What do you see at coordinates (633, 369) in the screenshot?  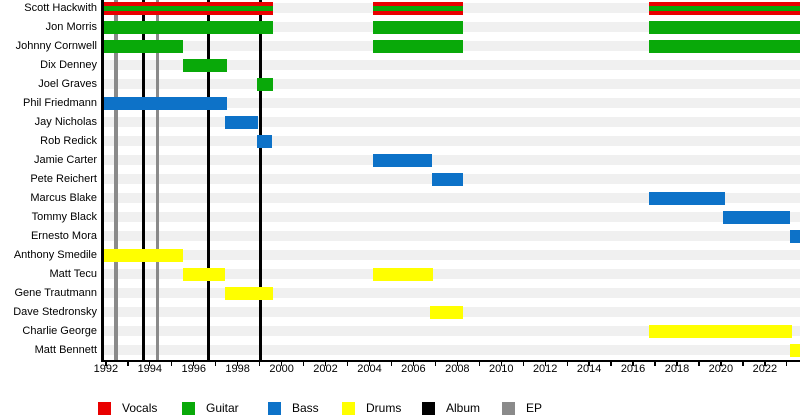 I see `axis-year-label: 2016` at bounding box center [633, 369].